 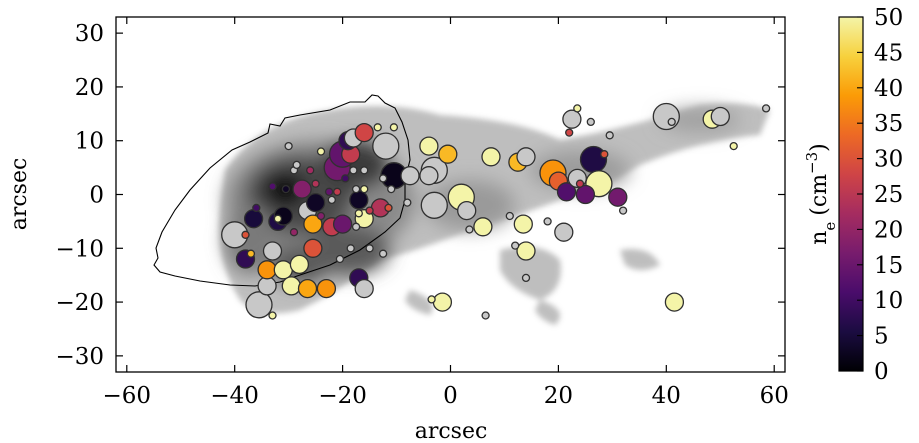 What do you see at coordinates (558, 396) in the screenshot?
I see `x-tick-label: 20` at bounding box center [558, 396].